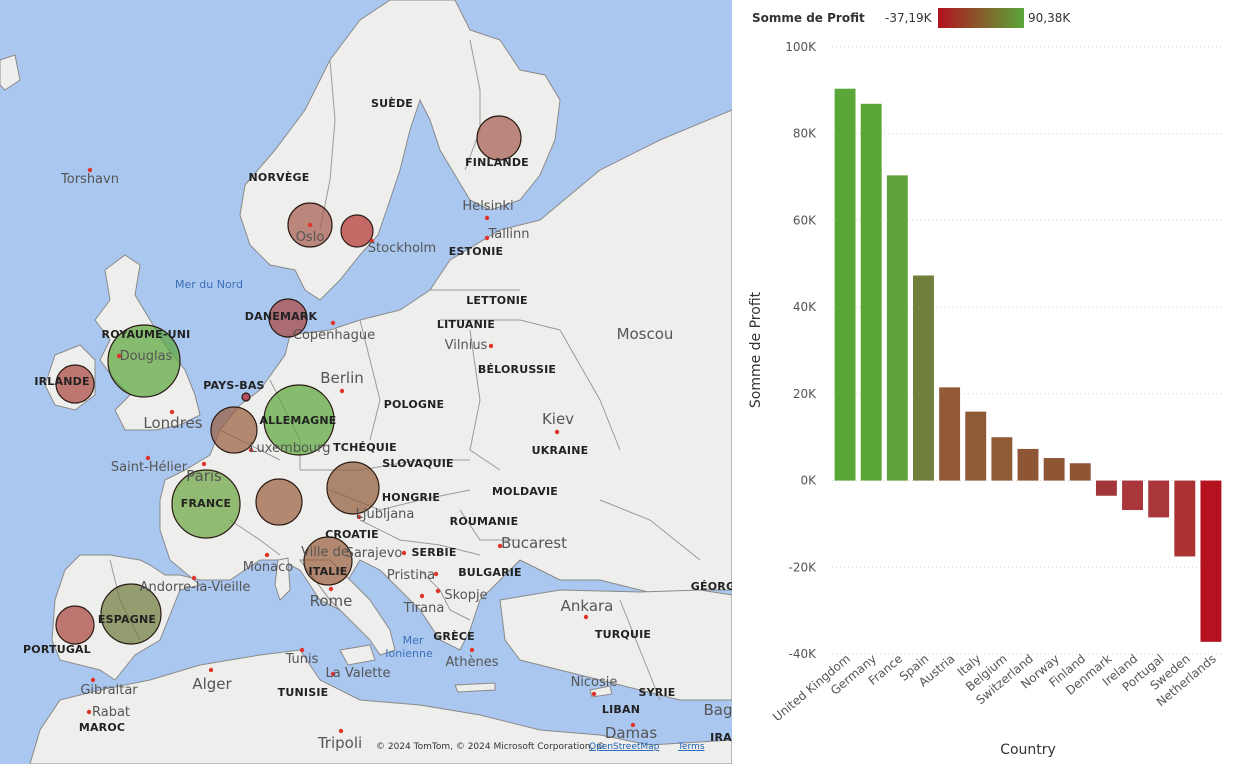 This screenshot has height=768, width=1238. I want to click on country-label: UKRAINE, so click(560, 450).